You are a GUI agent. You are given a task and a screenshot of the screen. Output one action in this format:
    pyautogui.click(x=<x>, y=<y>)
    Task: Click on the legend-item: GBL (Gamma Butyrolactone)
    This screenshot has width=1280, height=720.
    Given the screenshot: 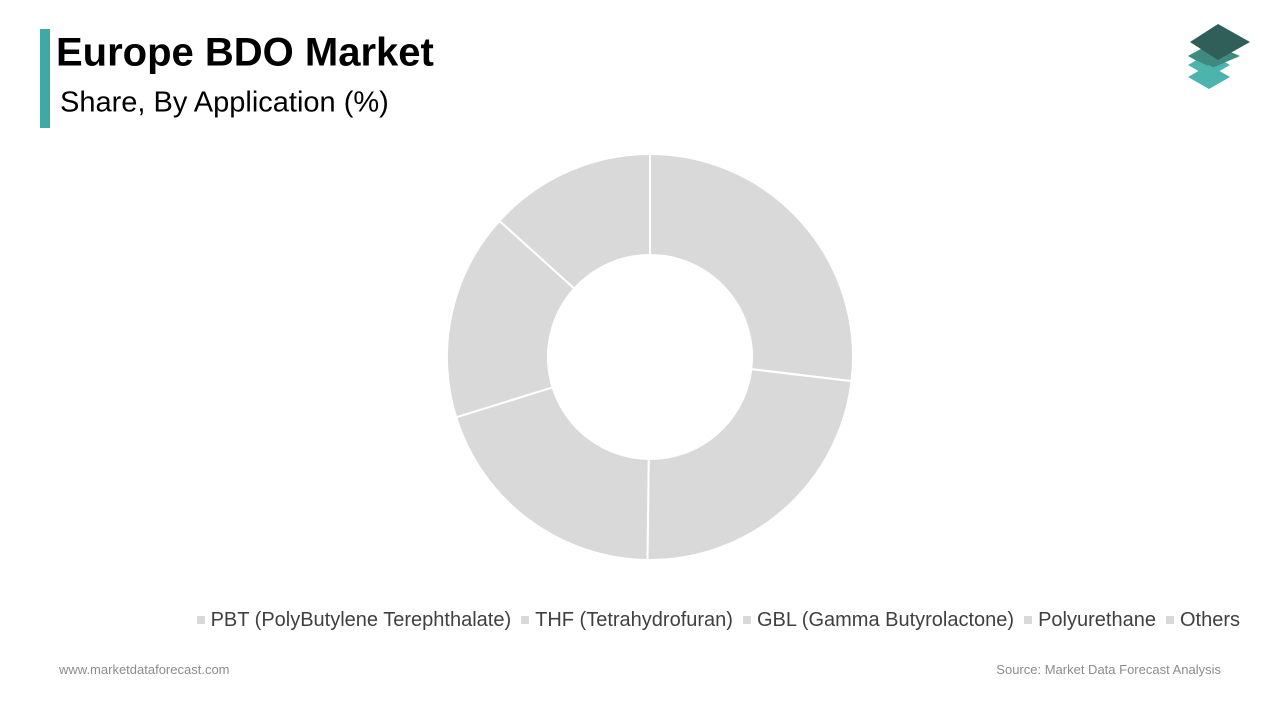 What is the action you would take?
    pyautogui.click(x=878, y=620)
    